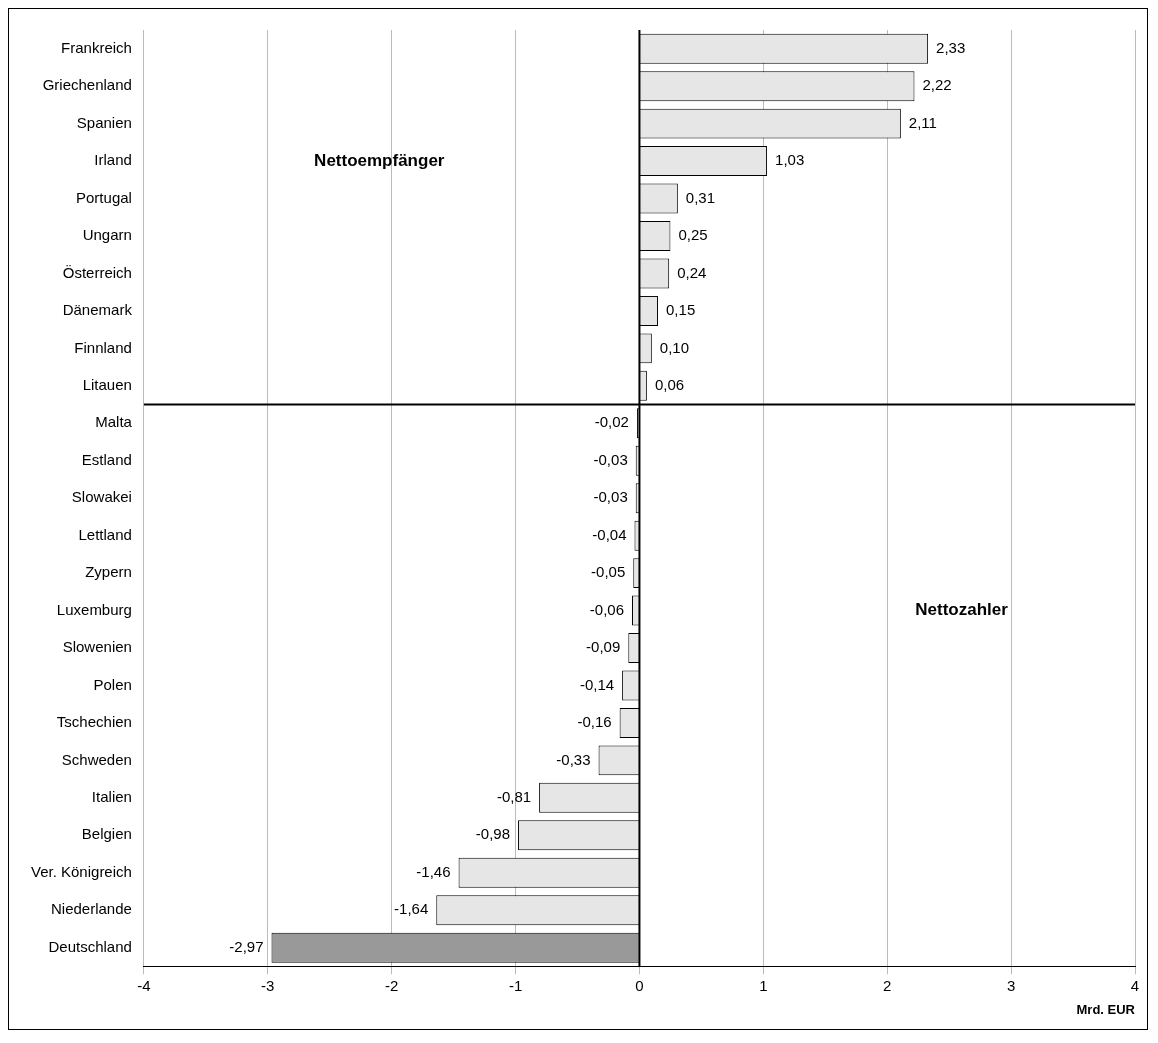 The height and width of the screenshot is (1043, 1158). I want to click on data-label: -1,46, so click(433, 871).